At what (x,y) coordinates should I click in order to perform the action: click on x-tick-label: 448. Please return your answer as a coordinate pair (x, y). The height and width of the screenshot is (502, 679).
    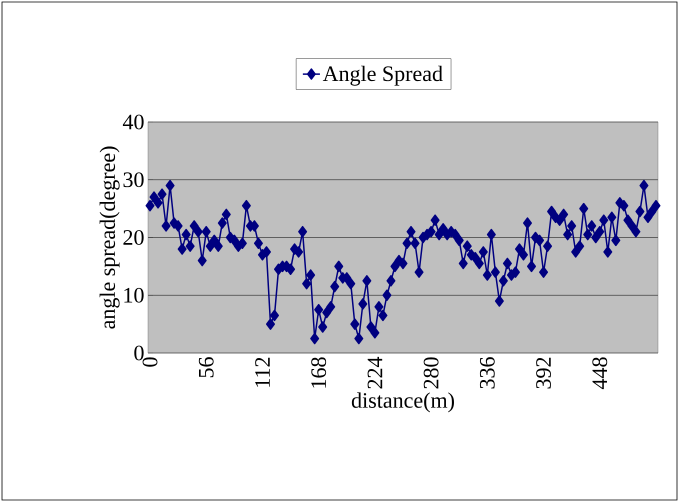
    Looking at the image, I should click on (600, 373).